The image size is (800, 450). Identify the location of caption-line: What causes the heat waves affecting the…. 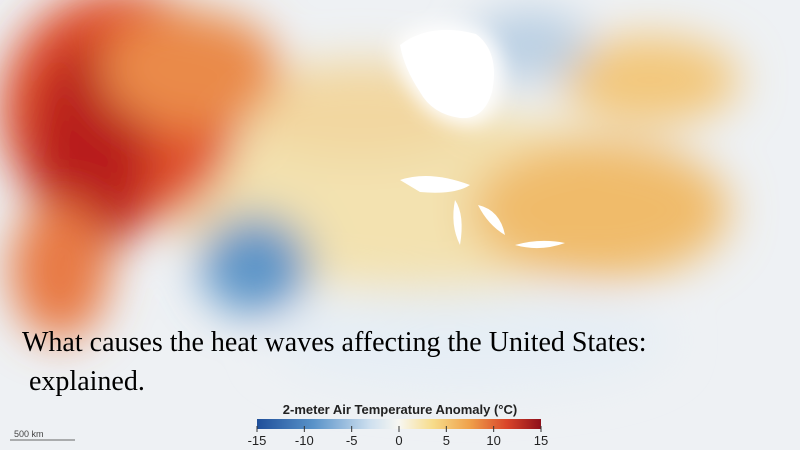
(334, 342).